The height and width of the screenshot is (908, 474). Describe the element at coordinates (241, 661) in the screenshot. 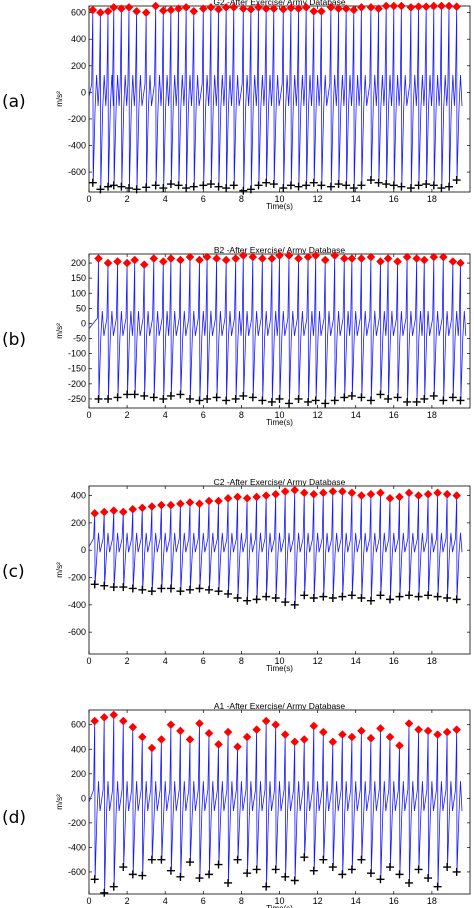

I see `x-tick-label: 8` at that location.